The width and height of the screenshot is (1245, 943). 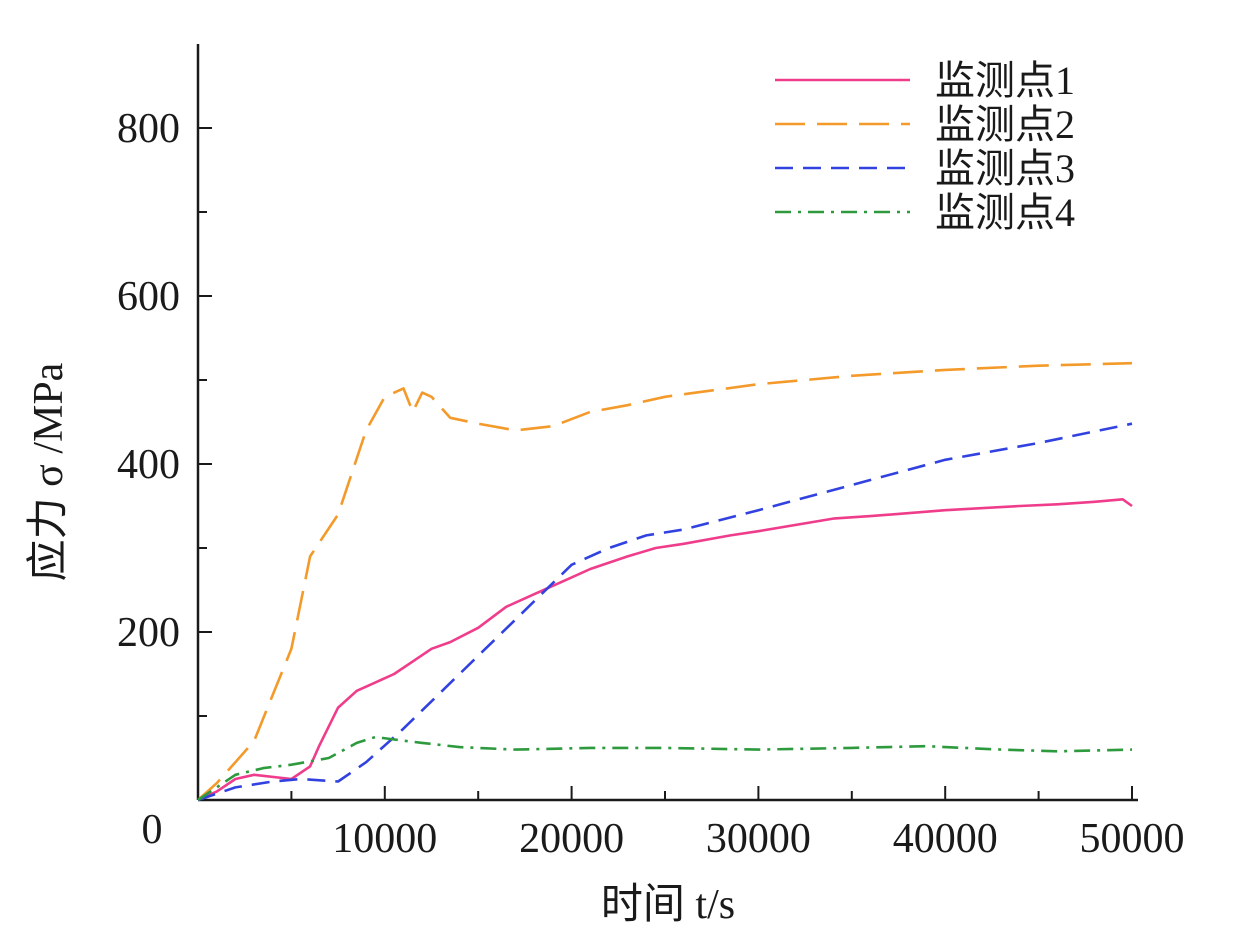 I want to click on x-tick-label: 30000, so click(x=758, y=839).